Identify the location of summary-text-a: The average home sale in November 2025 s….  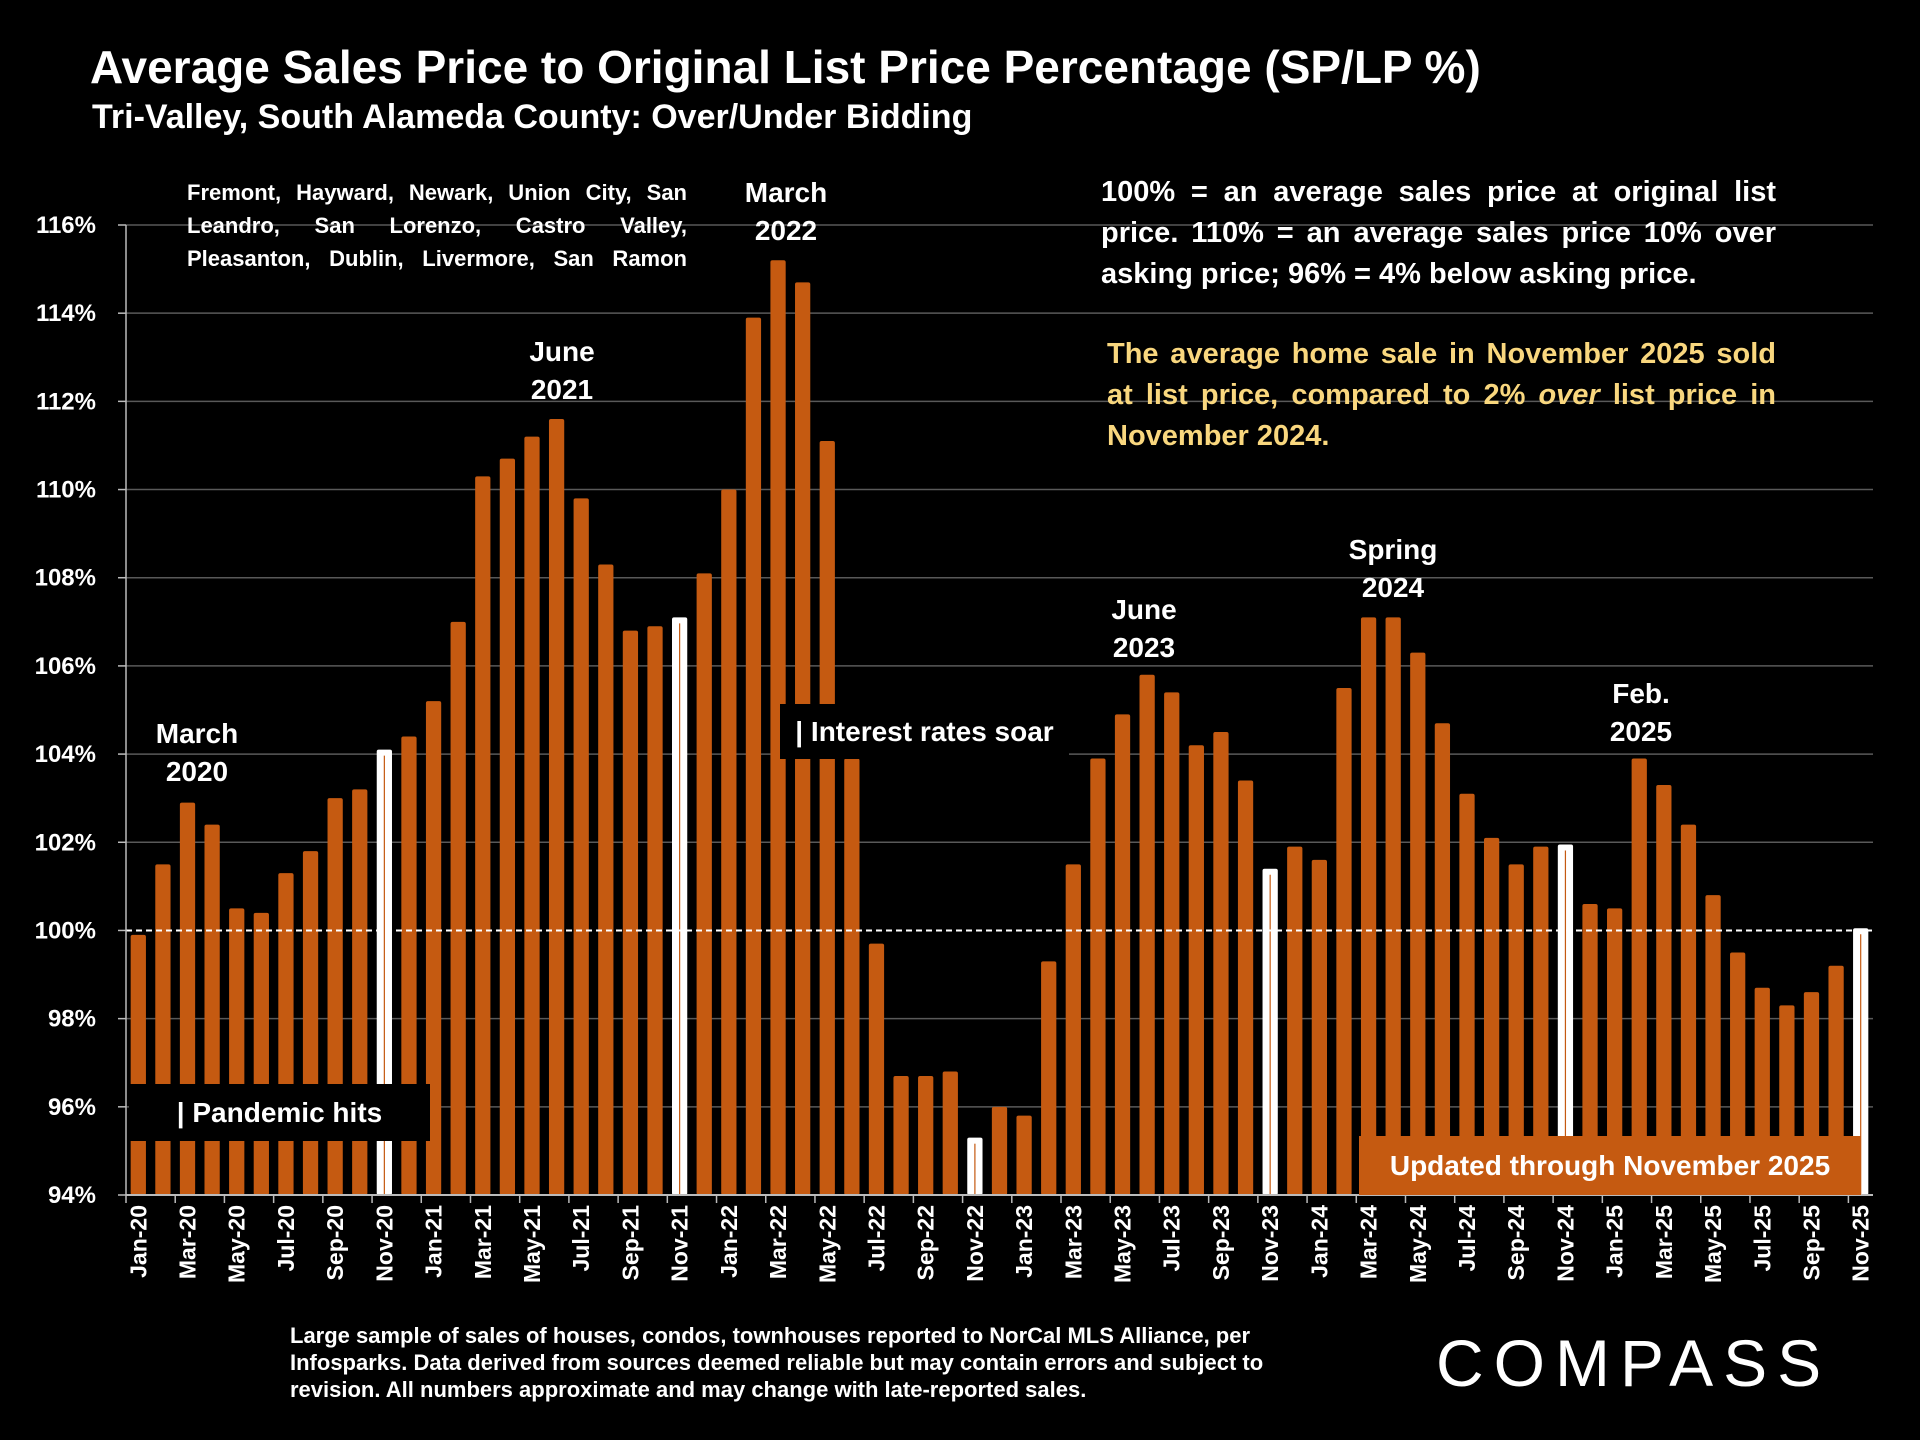
(1441, 374).